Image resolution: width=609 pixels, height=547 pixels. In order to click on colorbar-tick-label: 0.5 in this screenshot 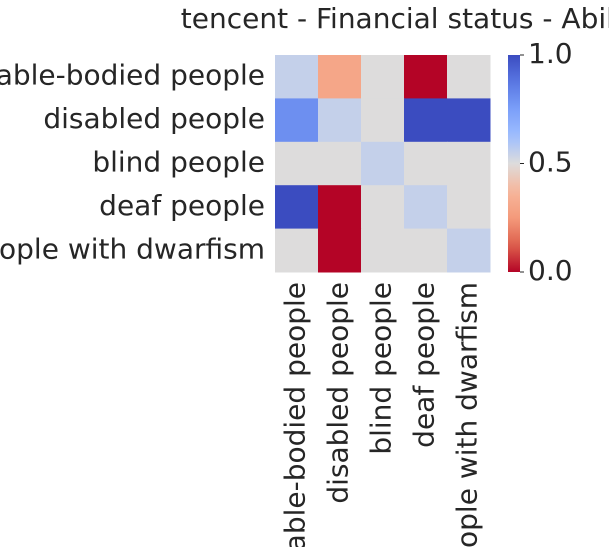, I will do `click(550, 162)`.